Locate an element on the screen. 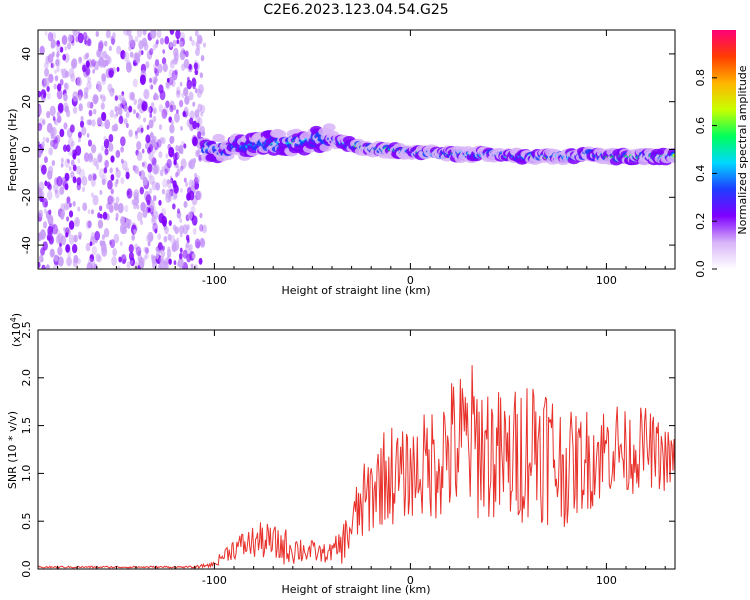 This screenshot has width=750, height=600. y-tick-label: 0.0 is located at coordinates (26, 569).